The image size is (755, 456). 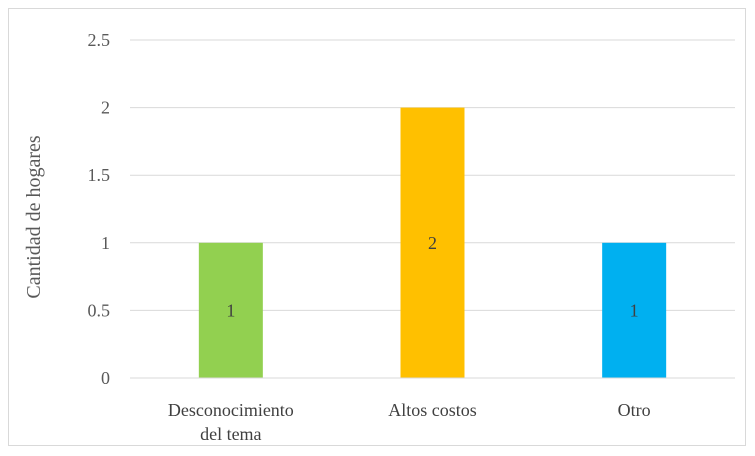 What do you see at coordinates (99, 310) in the screenshot?
I see `y-tick-label: 0.5` at bounding box center [99, 310].